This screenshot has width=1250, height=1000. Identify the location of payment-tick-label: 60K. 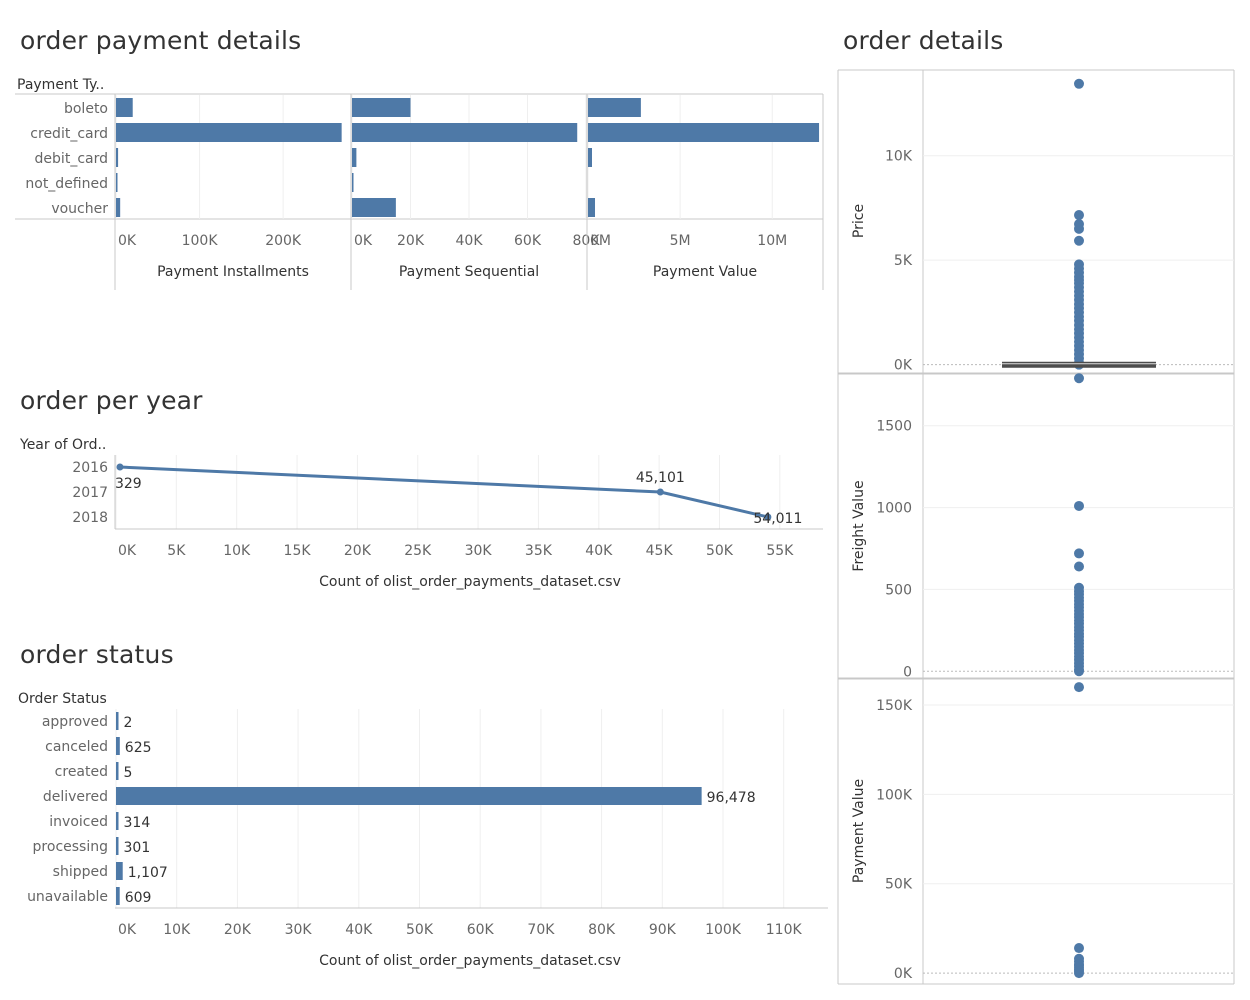
(528, 241).